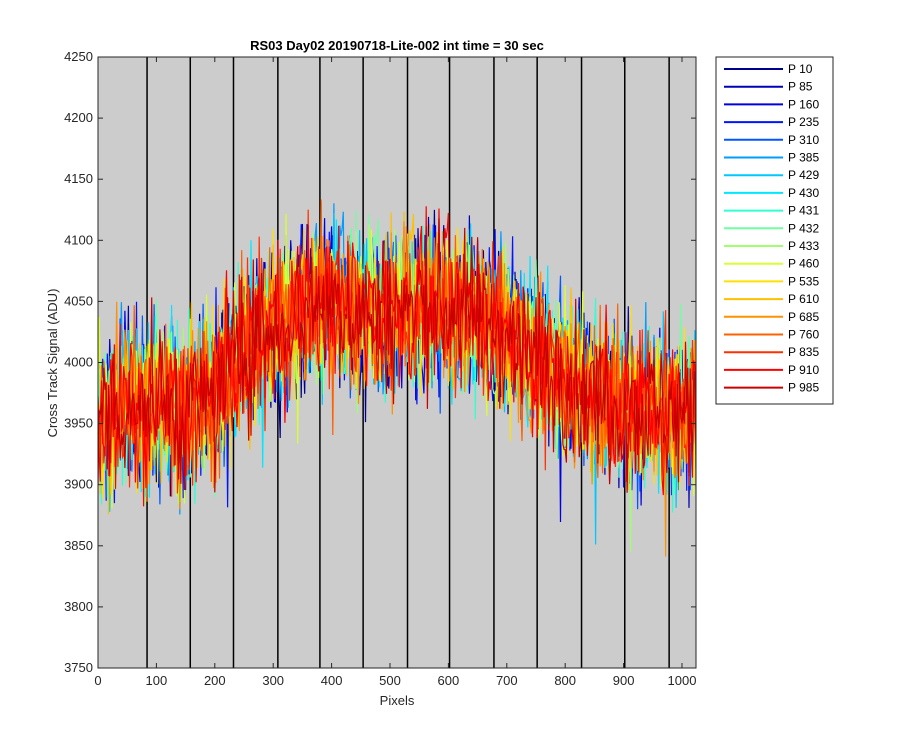  Describe the element at coordinates (803, 370) in the screenshot. I see `legend-label: P 910` at that location.